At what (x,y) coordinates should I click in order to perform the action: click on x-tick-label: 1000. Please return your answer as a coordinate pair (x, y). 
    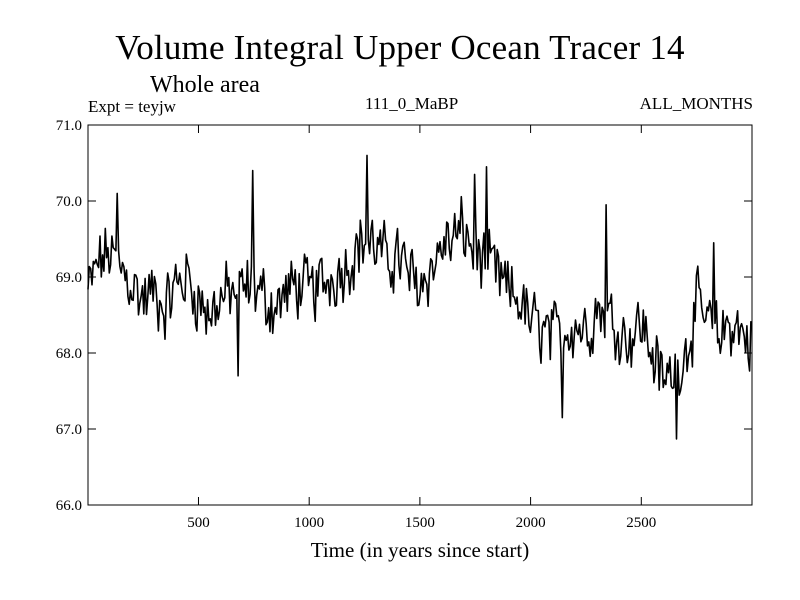
    Looking at the image, I should click on (309, 523).